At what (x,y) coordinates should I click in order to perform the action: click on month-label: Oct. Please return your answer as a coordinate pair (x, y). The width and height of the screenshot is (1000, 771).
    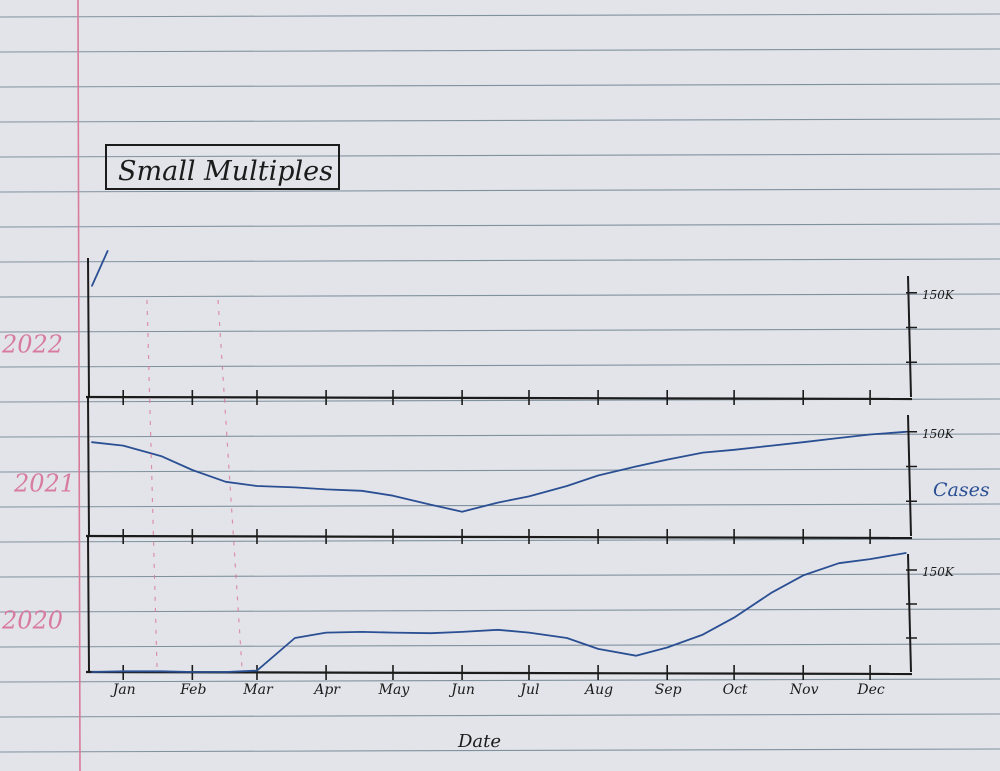
    Looking at the image, I should click on (735, 690).